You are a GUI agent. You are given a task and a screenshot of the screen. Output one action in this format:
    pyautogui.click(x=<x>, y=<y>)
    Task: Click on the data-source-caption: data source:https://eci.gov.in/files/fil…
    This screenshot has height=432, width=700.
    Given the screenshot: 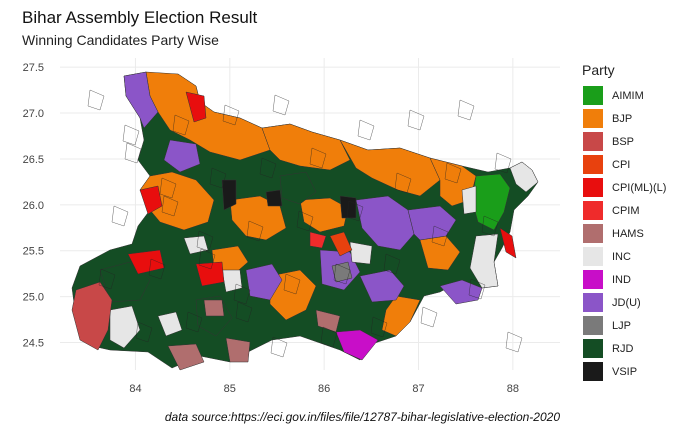 What is the action you would take?
    pyautogui.click(x=362, y=417)
    